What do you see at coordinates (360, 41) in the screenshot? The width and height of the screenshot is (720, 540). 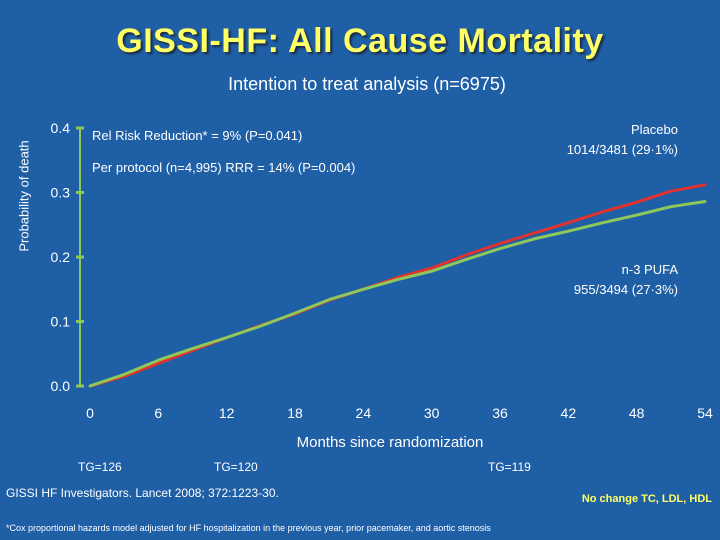 I see `slide-title: GISSI-HF: All Cause Mortality` at bounding box center [360, 41].